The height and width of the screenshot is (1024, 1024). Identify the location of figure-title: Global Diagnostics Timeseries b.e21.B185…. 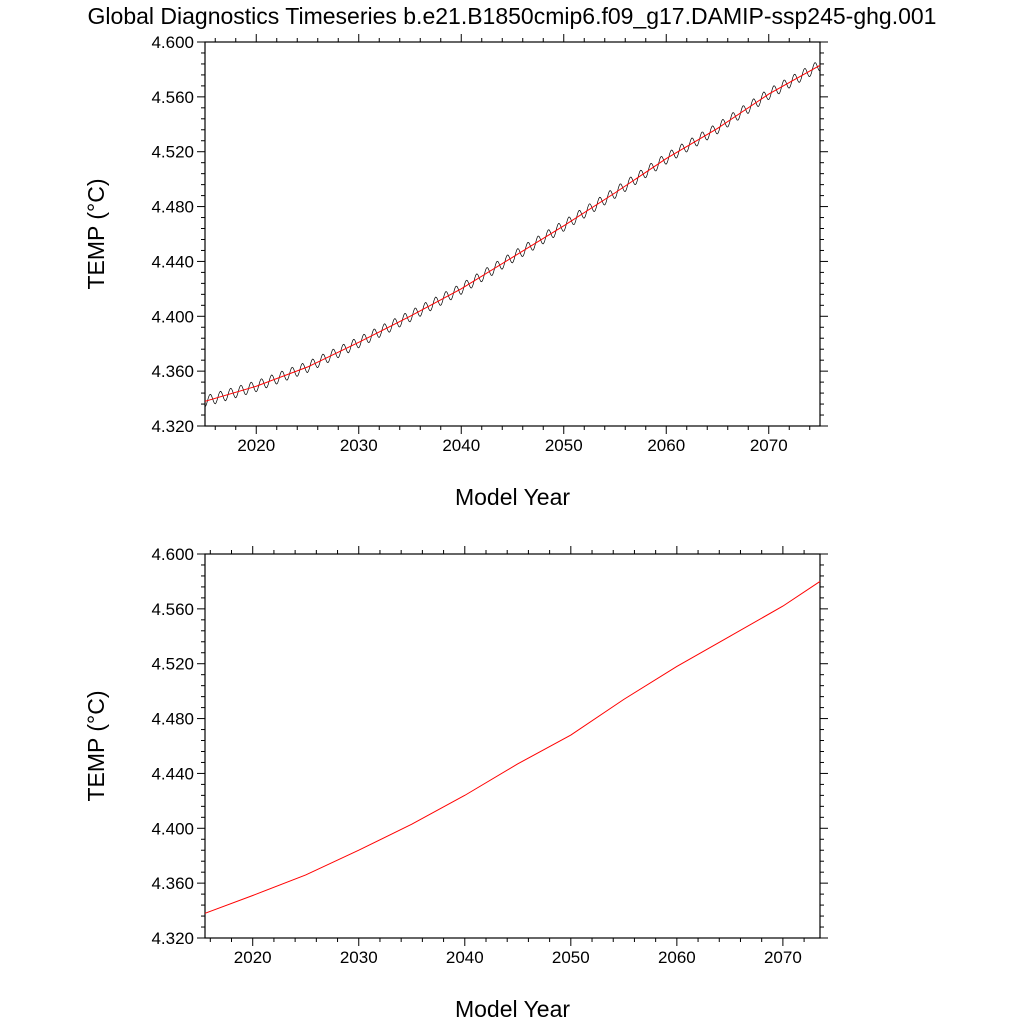
(512, 16).